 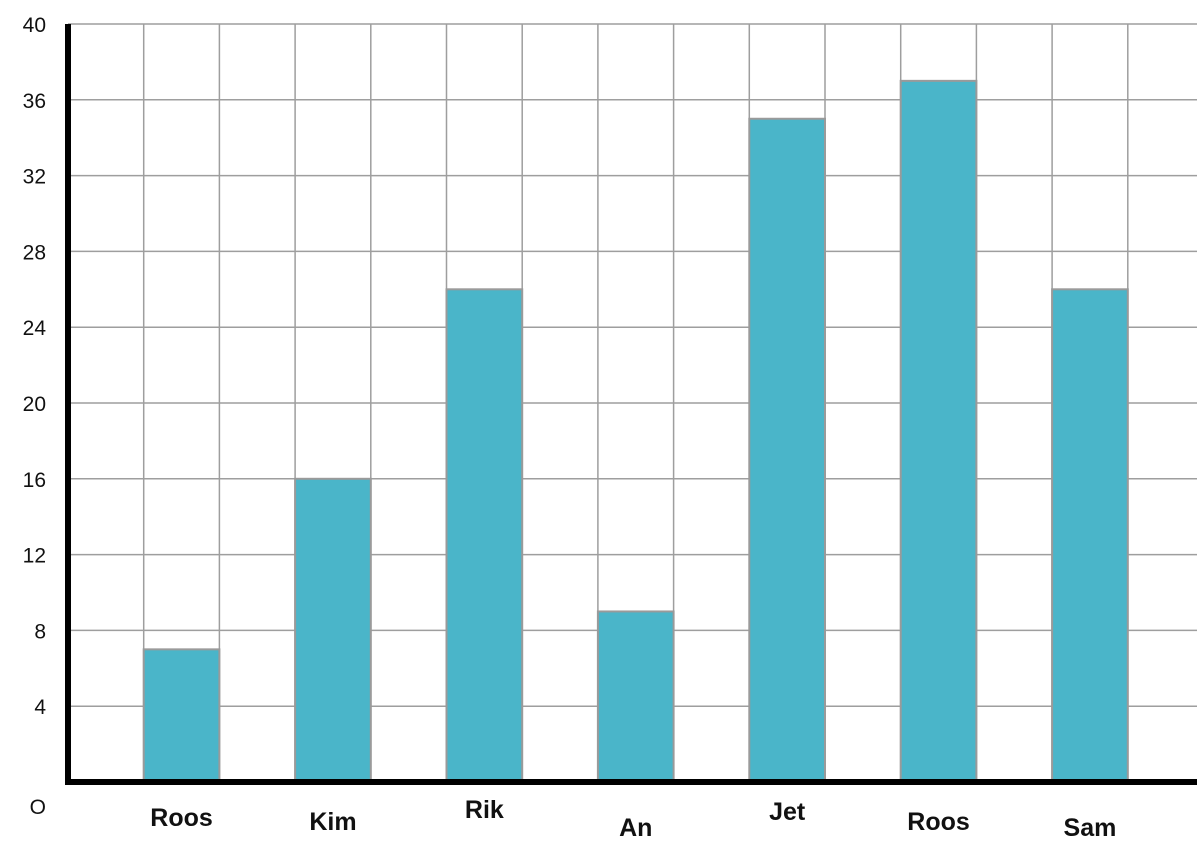 I want to click on x-tick-label: An, so click(x=635, y=828).